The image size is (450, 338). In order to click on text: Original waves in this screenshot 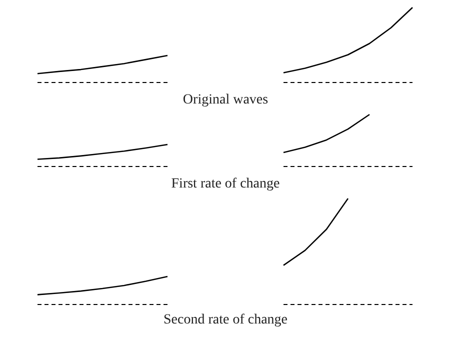, I will do `click(225, 100)`.